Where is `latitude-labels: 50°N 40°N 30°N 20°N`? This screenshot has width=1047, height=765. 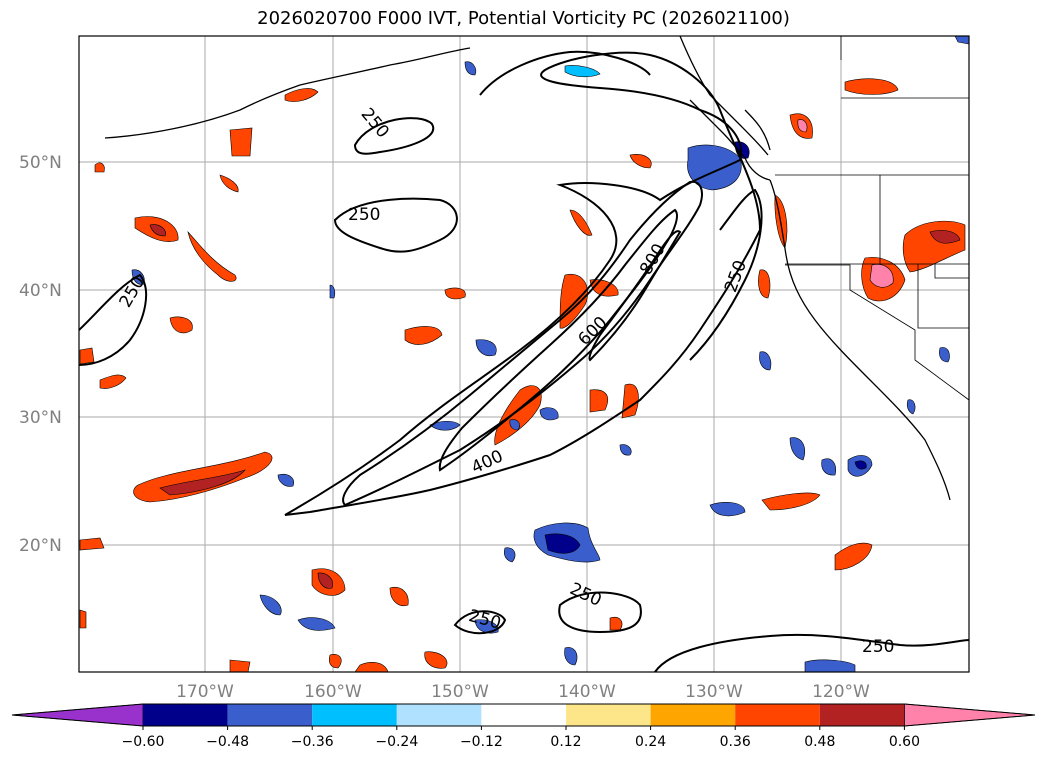
latitude-labels: 50°N 40°N 30°N 20°N is located at coordinates (40, 354).